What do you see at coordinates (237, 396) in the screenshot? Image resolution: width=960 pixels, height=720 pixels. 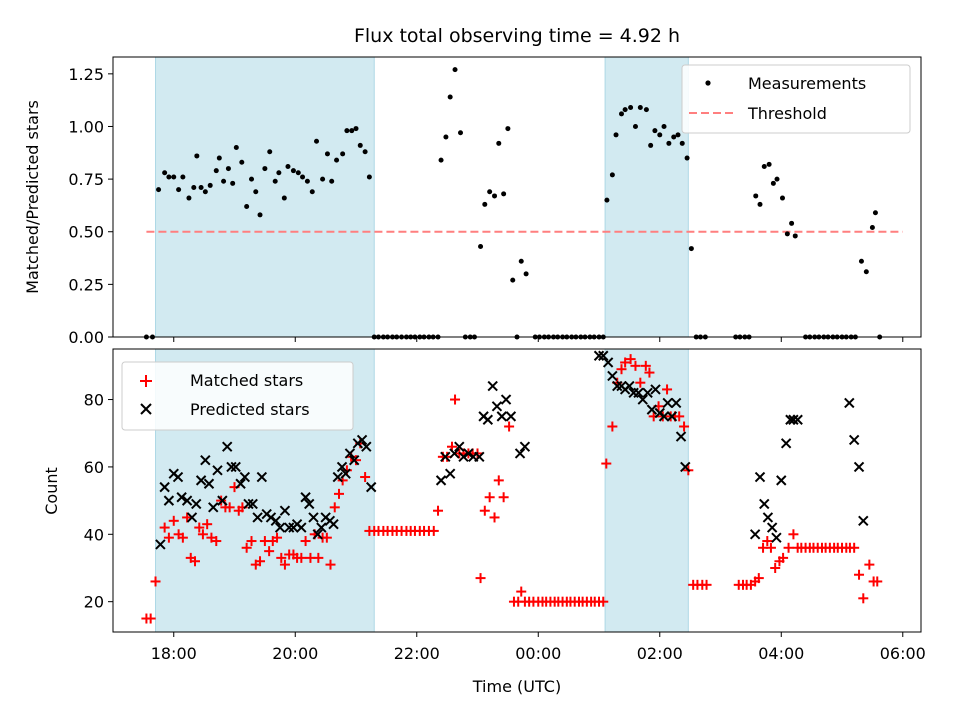 I see `bottom-legend: Matched stars Predicted stars` at bounding box center [237, 396].